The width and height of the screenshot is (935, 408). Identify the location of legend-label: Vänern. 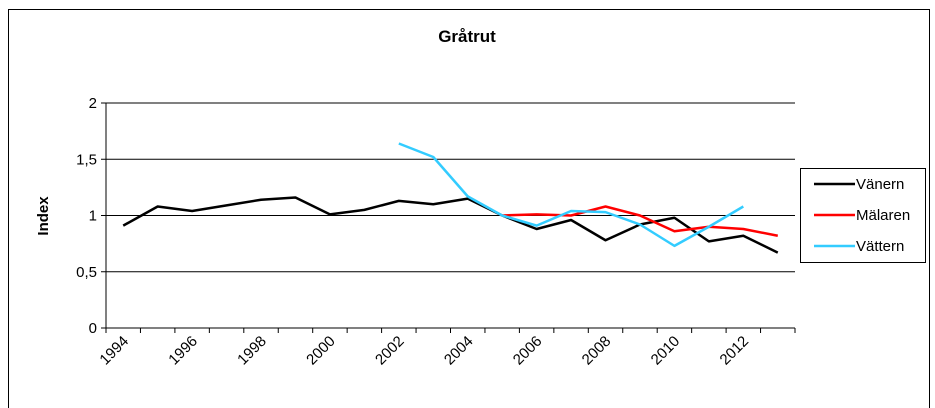
(880, 184).